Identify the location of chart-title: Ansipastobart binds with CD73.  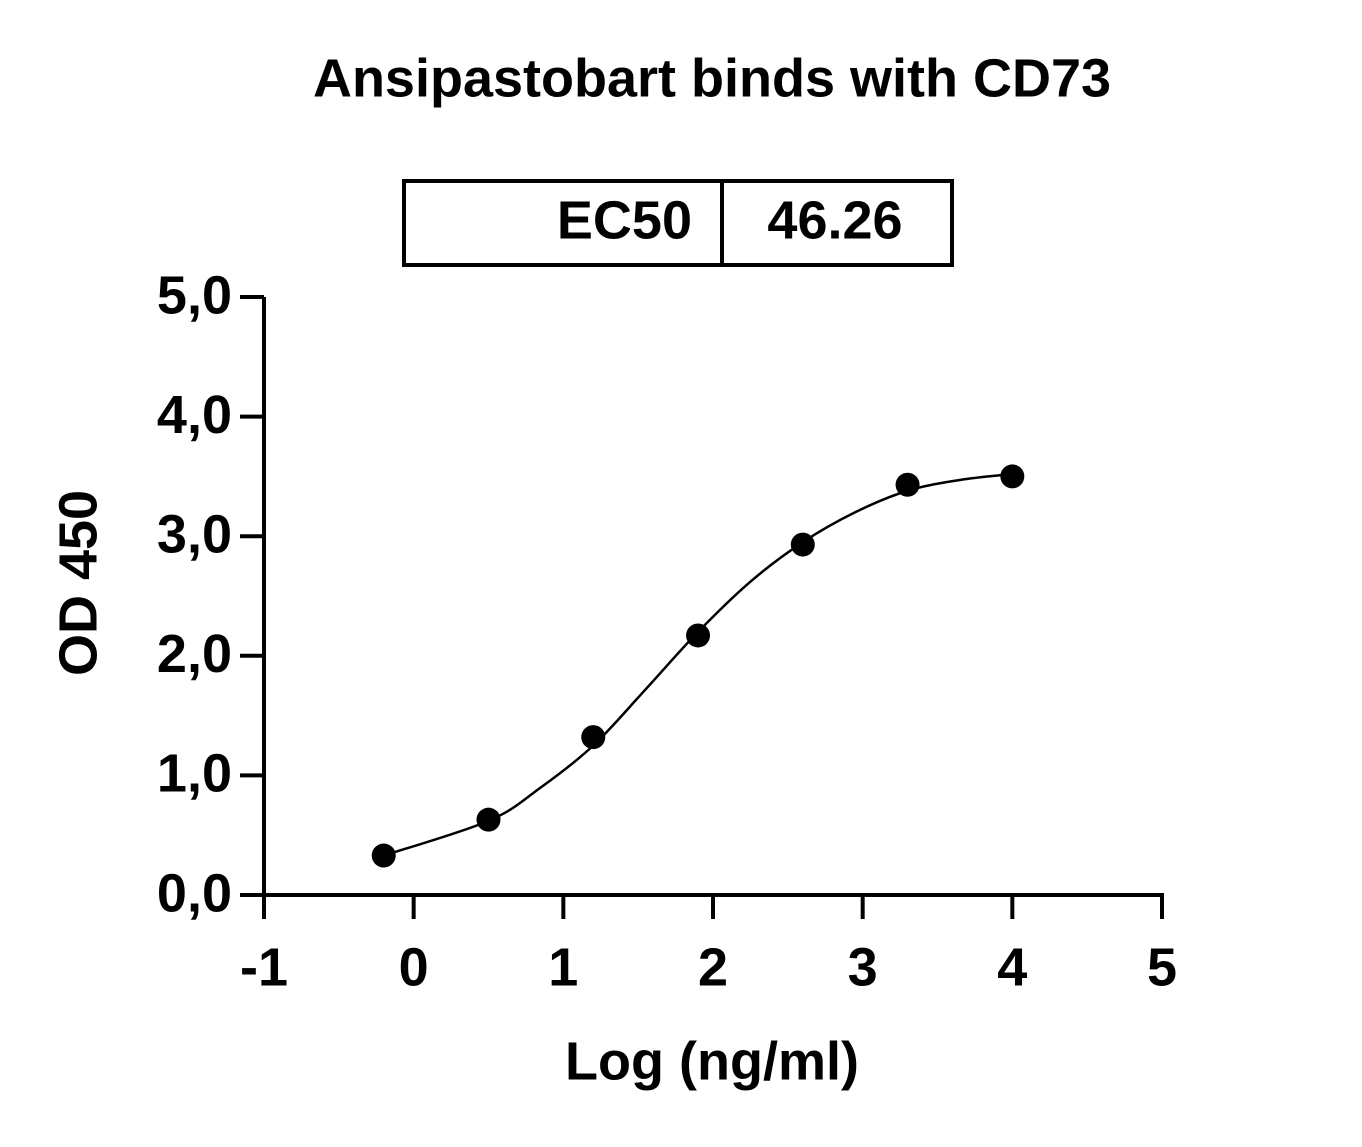
(712, 78).